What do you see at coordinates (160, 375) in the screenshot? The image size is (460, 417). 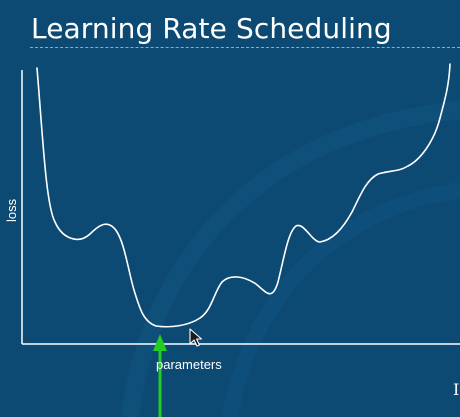 I see `green-up-arrow-icon` at bounding box center [160, 375].